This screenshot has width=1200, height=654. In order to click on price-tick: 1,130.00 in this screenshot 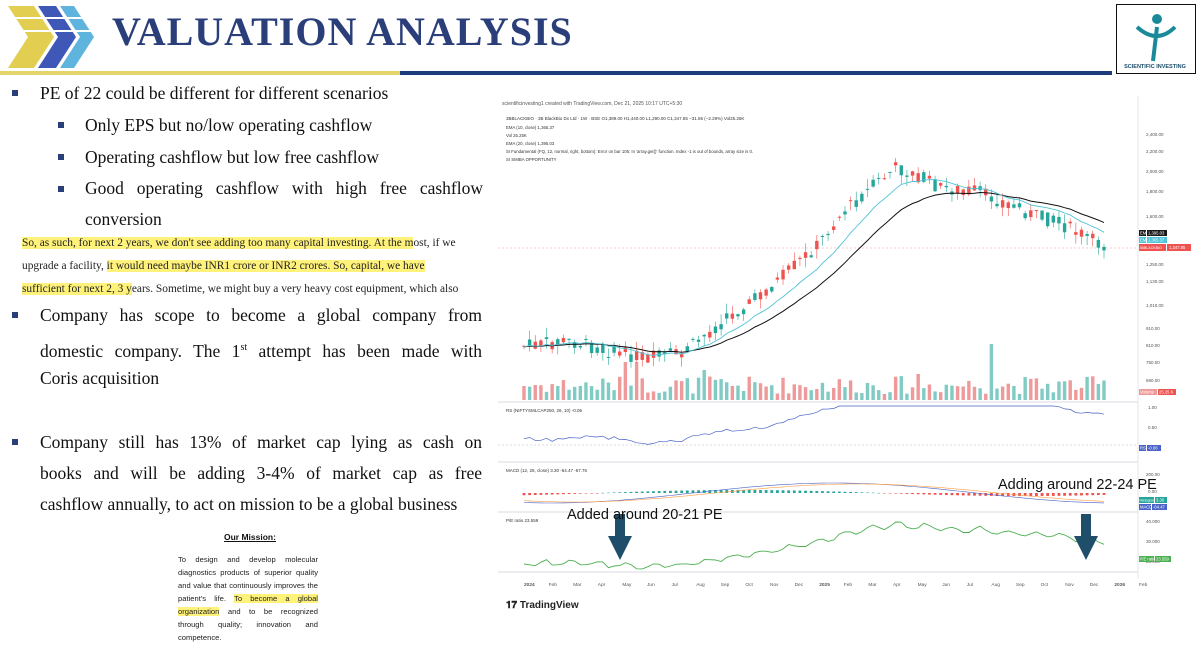, I will do `click(1155, 281)`.